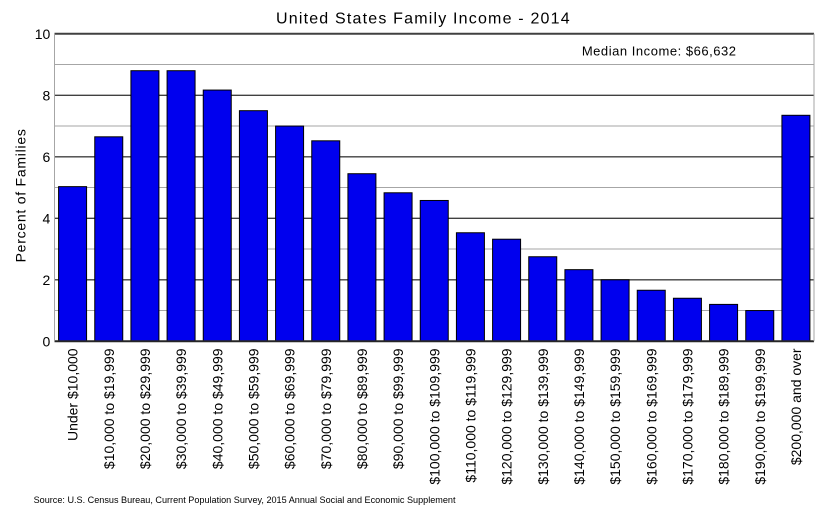 The height and width of the screenshot is (512, 819). What do you see at coordinates (579, 416) in the screenshot?
I see `svg-text: $140,000 to $149,999` at bounding box center [579, 416].